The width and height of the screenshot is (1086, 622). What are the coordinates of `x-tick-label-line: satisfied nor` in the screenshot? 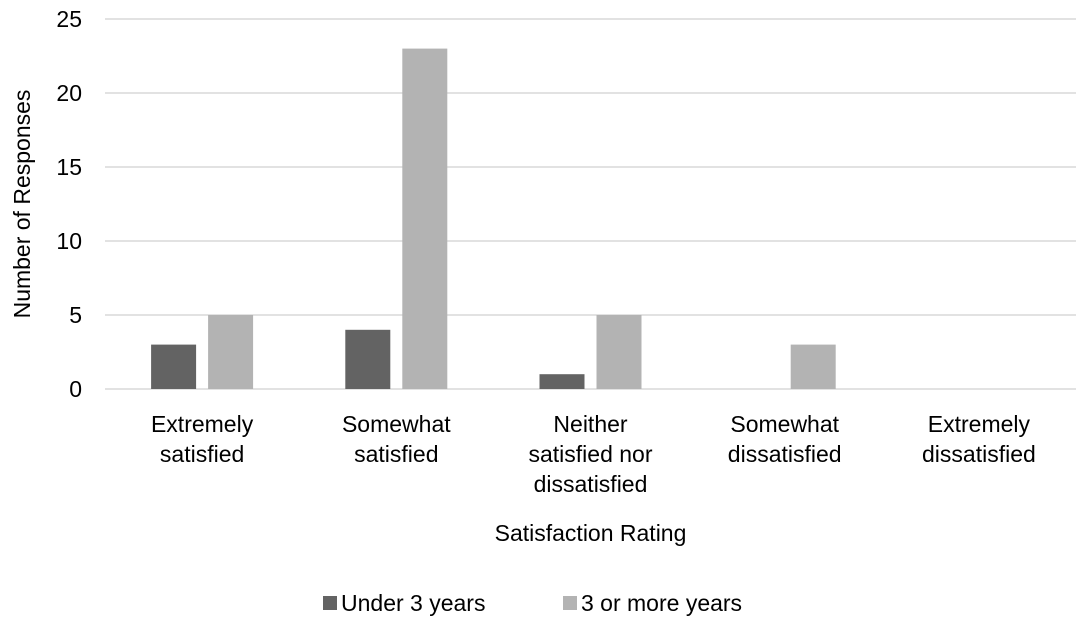 It's located at (590, 454).